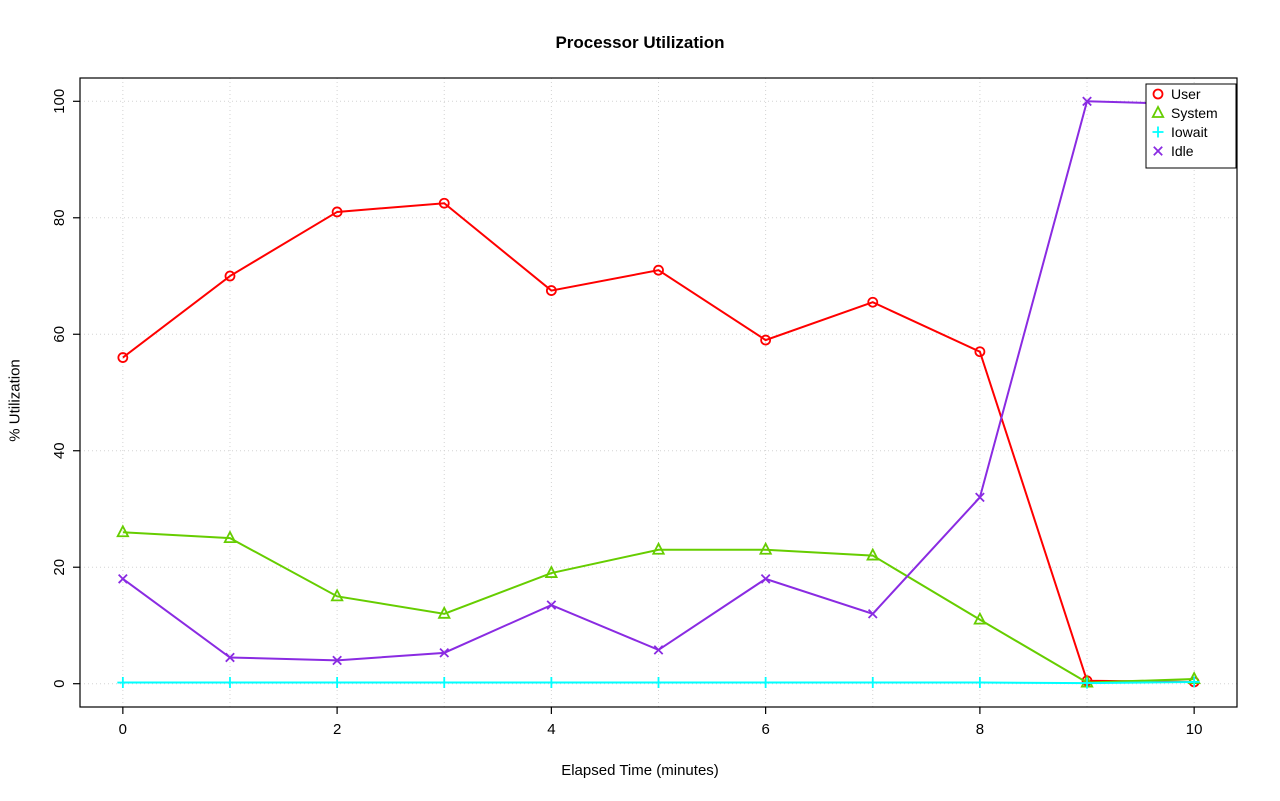 The height and width of the screenshot is (801, 1280). I want to click on y-tick-label: 0, so click(59, 684).